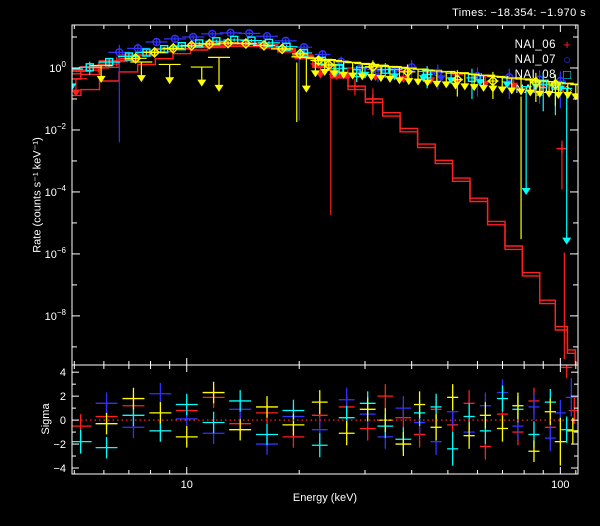 This screenshot has height=526, width=600. I want to click on sigma-axis-label: Sigma, so click(46, 419).